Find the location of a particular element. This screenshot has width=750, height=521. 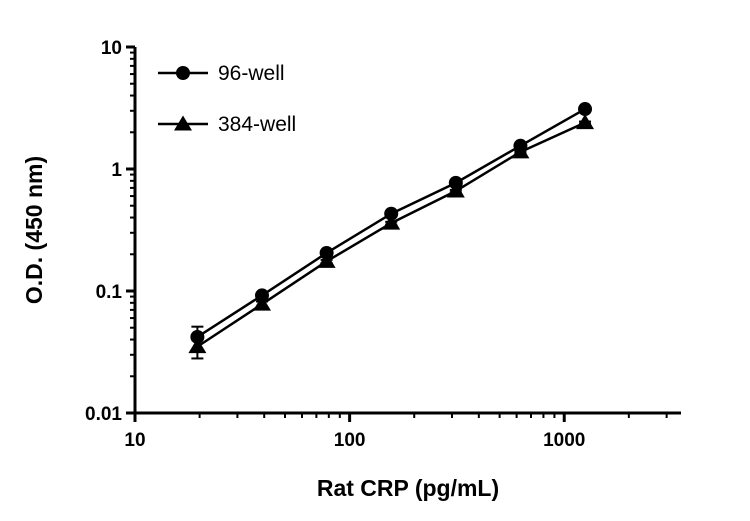

x-axis-ticks: 10 100 1000 is located at coordinates (354, 432).